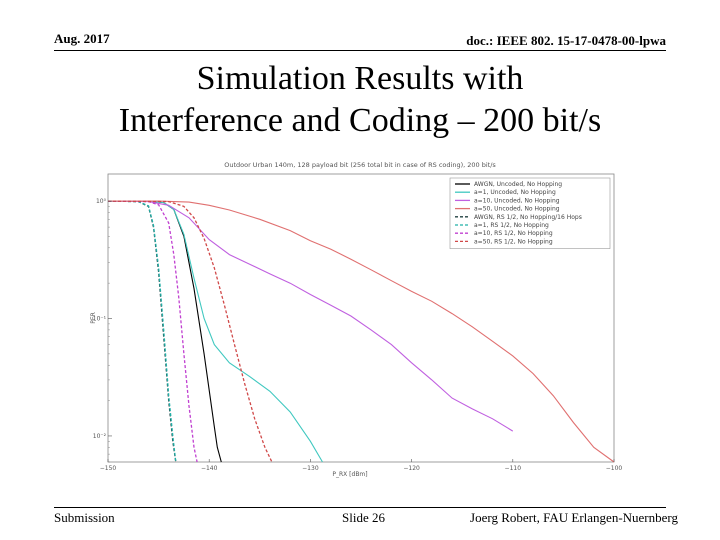 This screenshot has width=720, height=540. Describe the element at coordinates (360, 50) in the screenshot. I see `header-divider` at that location.